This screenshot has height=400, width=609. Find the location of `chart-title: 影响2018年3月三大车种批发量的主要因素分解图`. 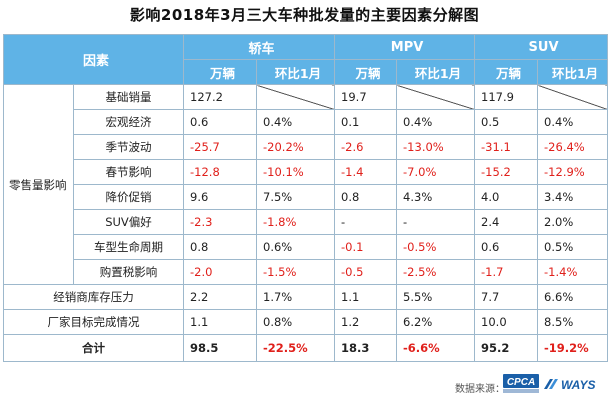

chart-title: 影响2018年3月三大车种批发量的主要因素分解图 is located at coordinates (304, 15).